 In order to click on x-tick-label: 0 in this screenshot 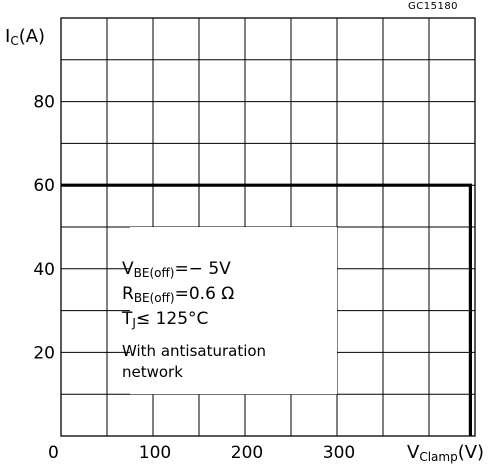, I will do `click(53, 453)`.